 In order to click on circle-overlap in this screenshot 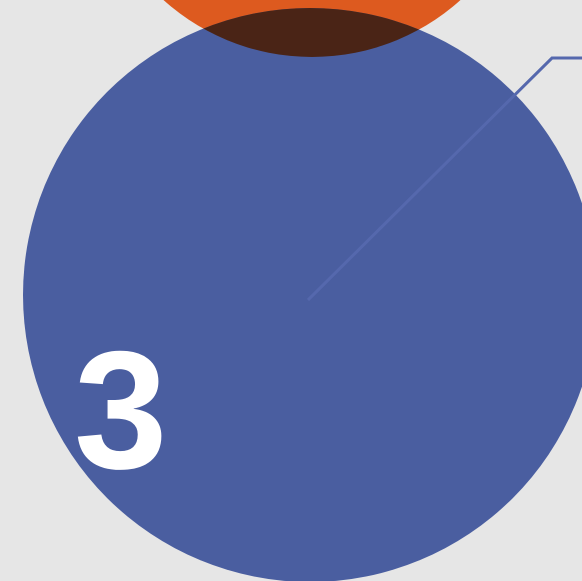, I will do `click(312, 32)`.